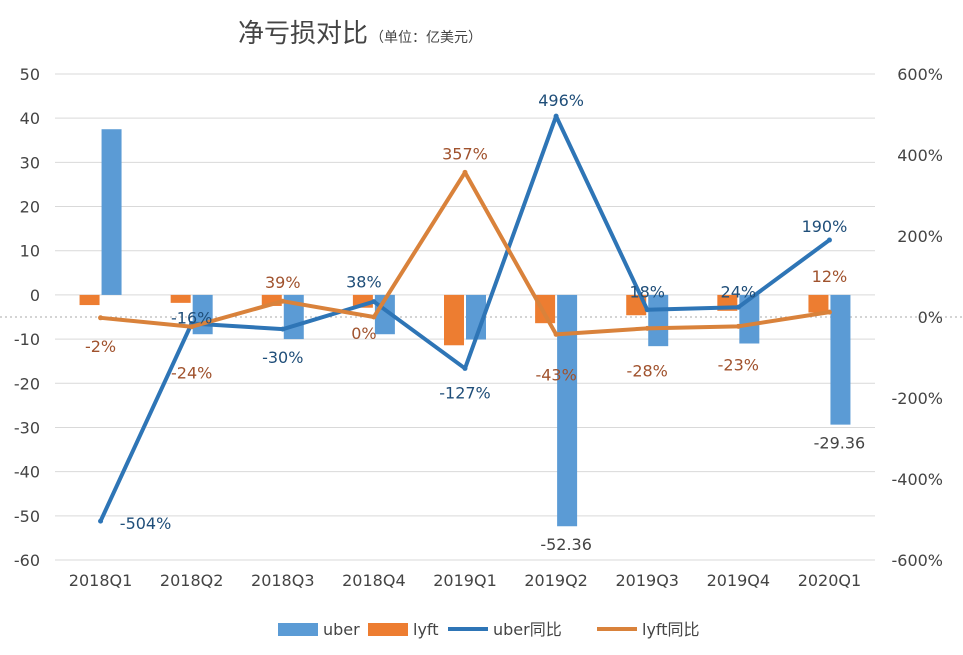 Image resolution: width=963 pixels, height=655 pixels. I want to click on lyft同比-data-label: 0%, so click(363, 333).